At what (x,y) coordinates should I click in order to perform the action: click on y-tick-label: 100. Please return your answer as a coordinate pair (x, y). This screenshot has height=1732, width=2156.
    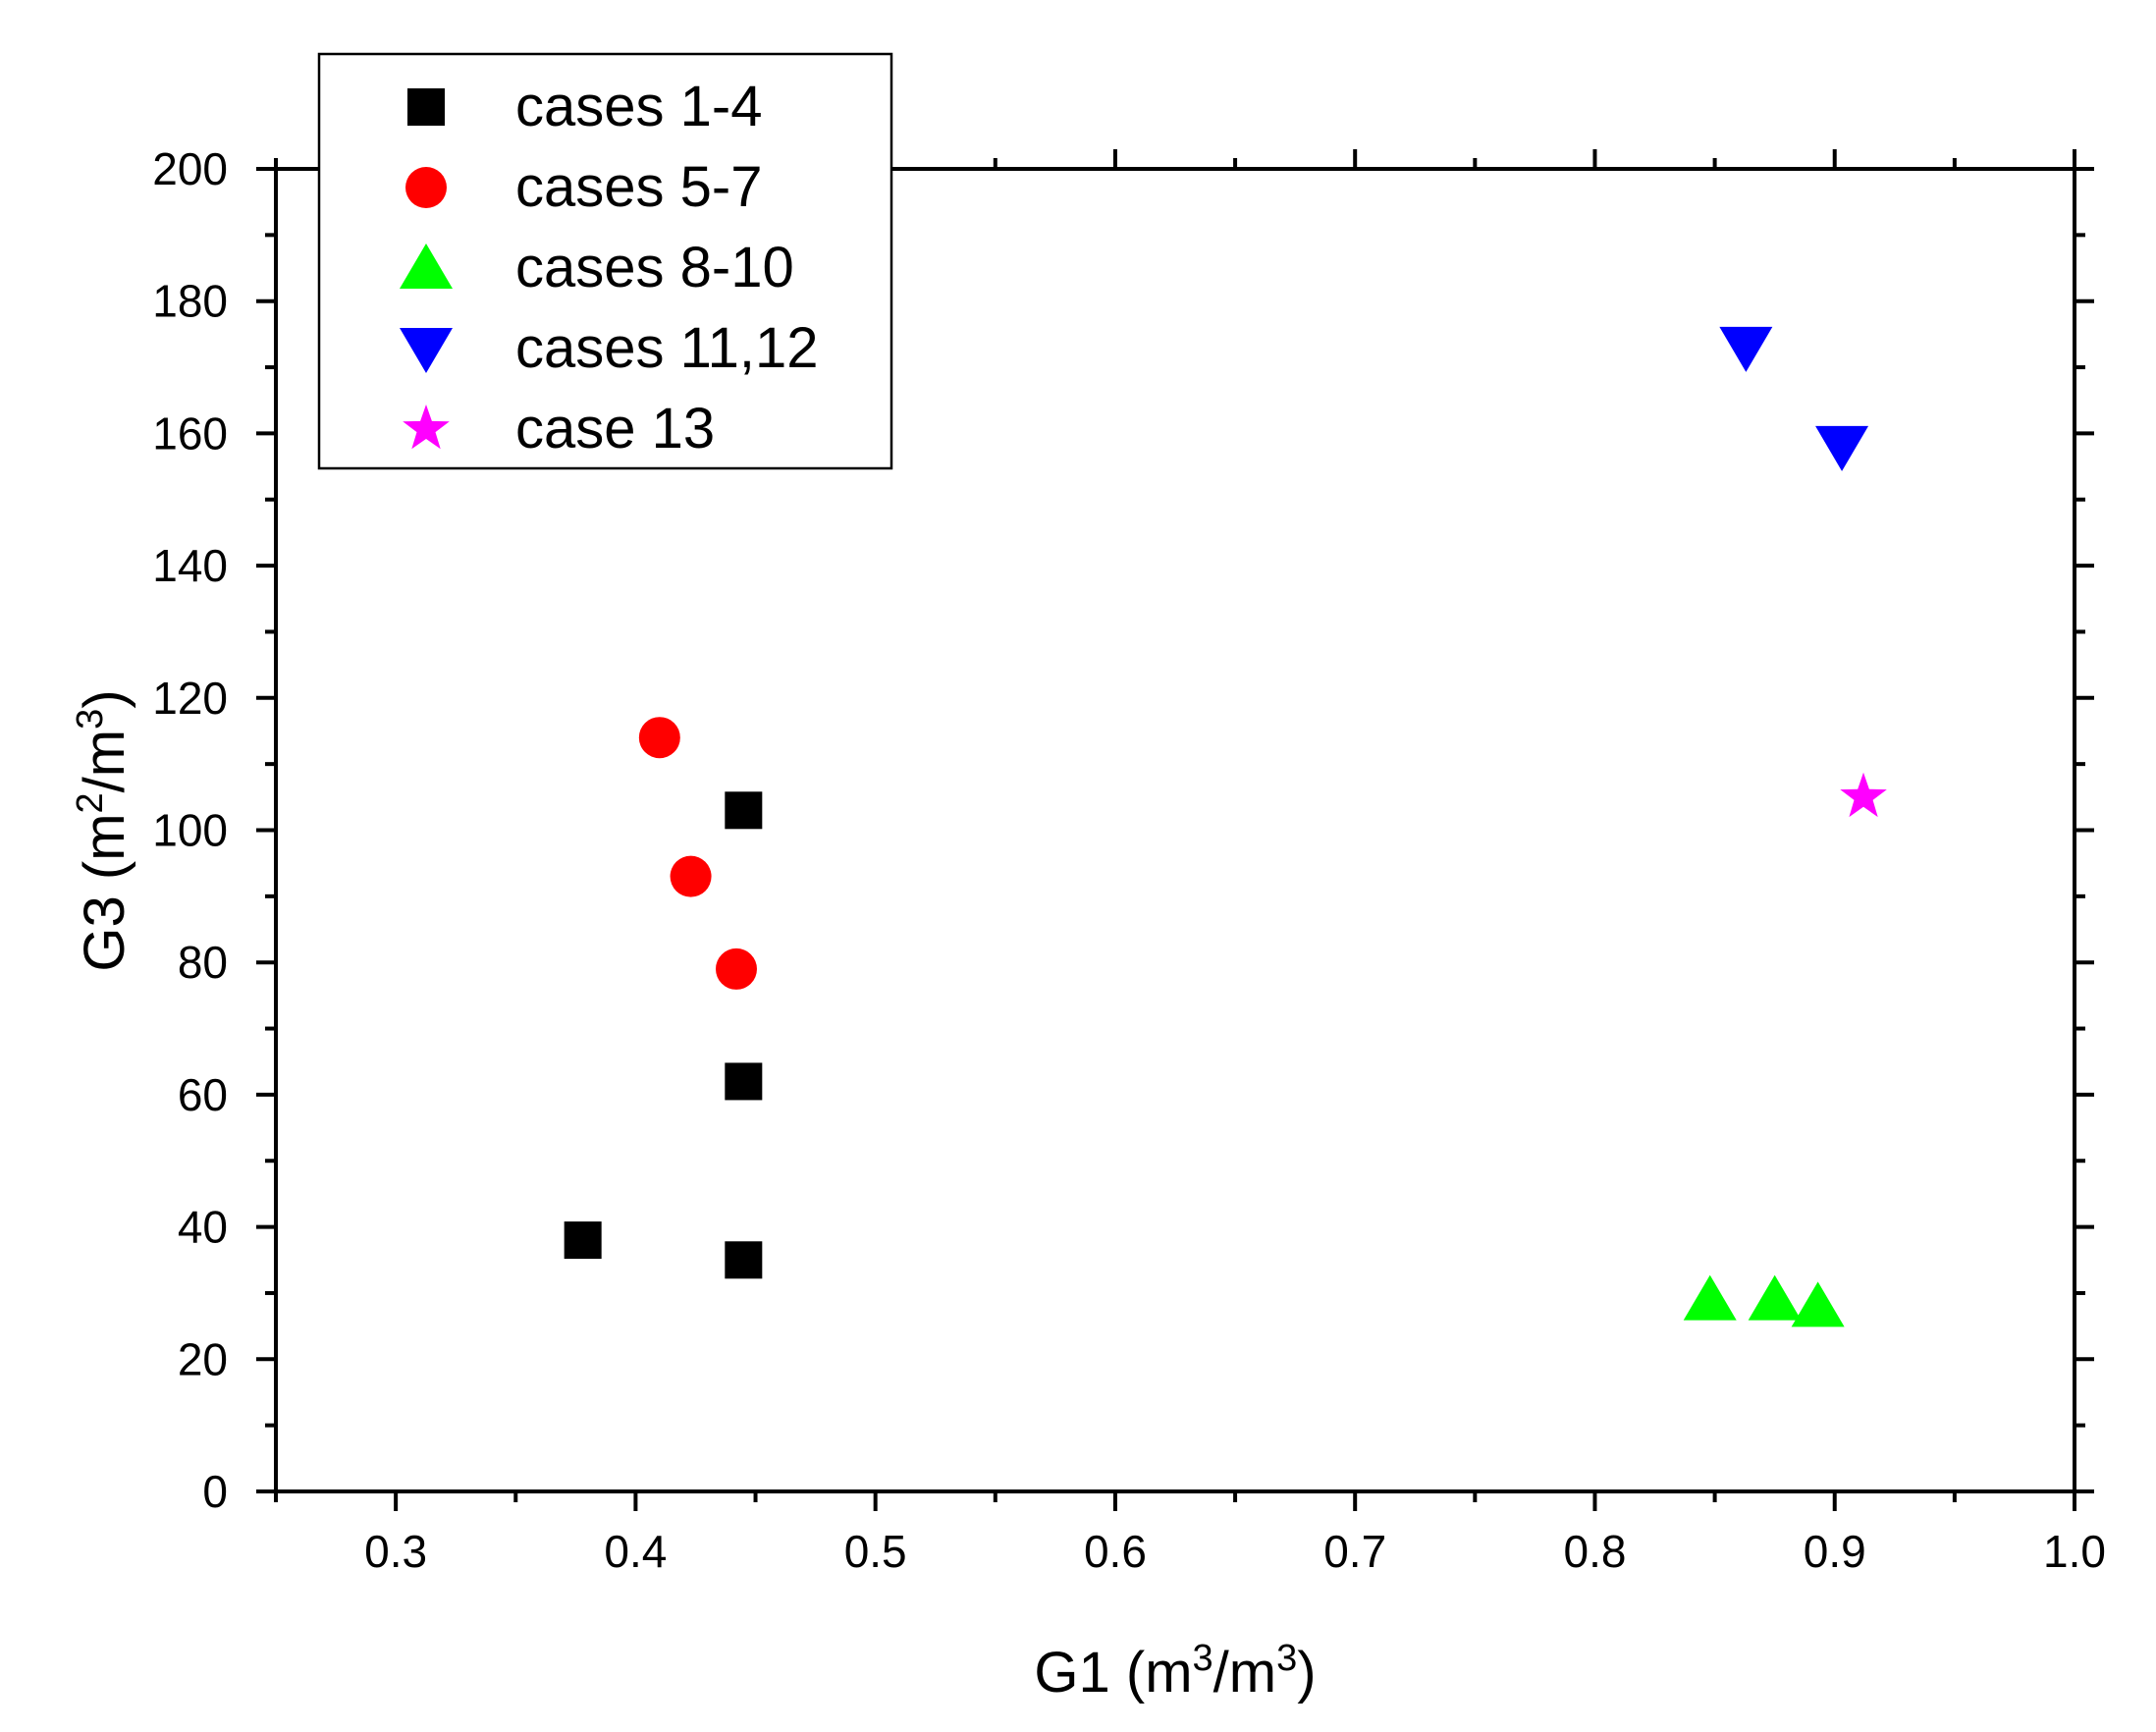
    Looking at the image, I should click on (190, 830).